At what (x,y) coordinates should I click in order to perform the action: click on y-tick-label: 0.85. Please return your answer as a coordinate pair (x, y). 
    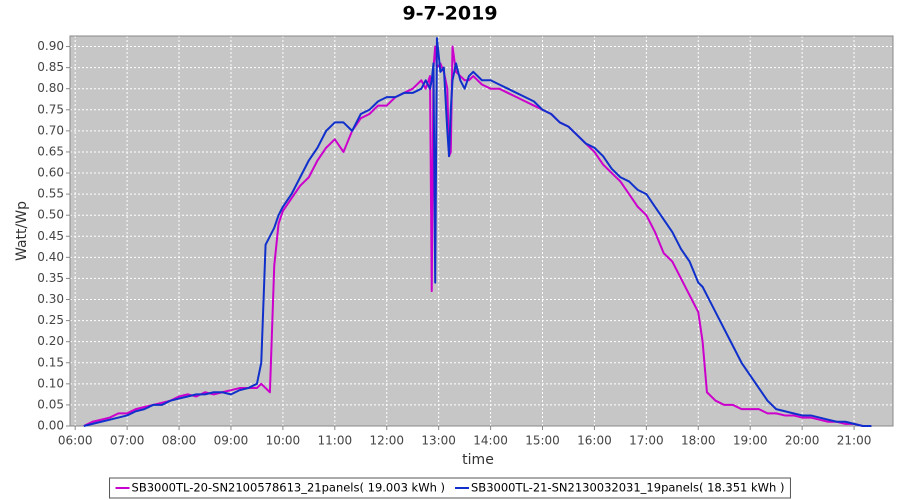
    Looking at the image, I should click on (50, 67).